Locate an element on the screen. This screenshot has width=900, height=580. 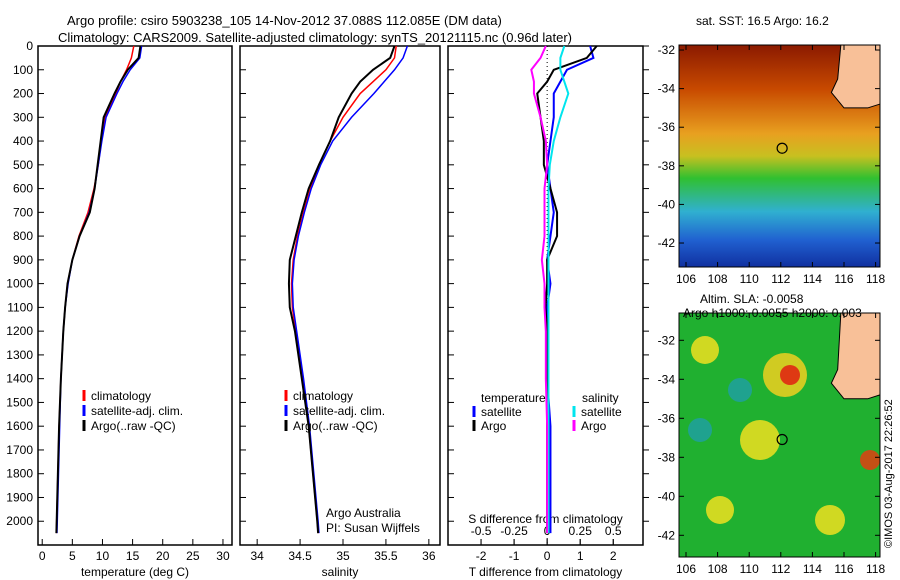
sla-map-subtitle: Argo h1000: 0.0055 h2000: 0.003 is located at coordinates (772, 313).